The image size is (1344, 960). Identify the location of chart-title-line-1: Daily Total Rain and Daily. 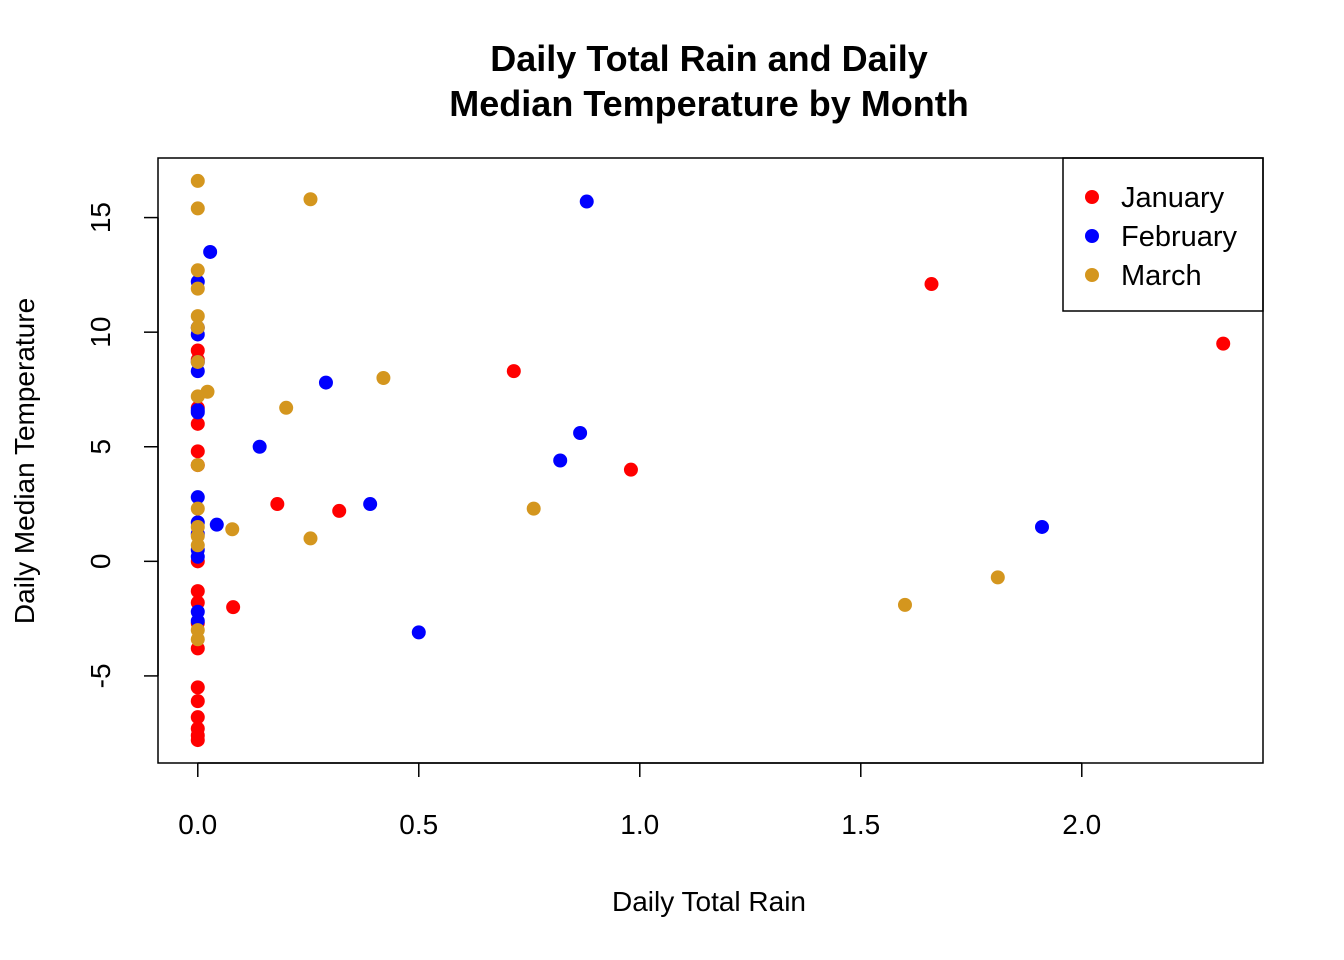
(708, 58).